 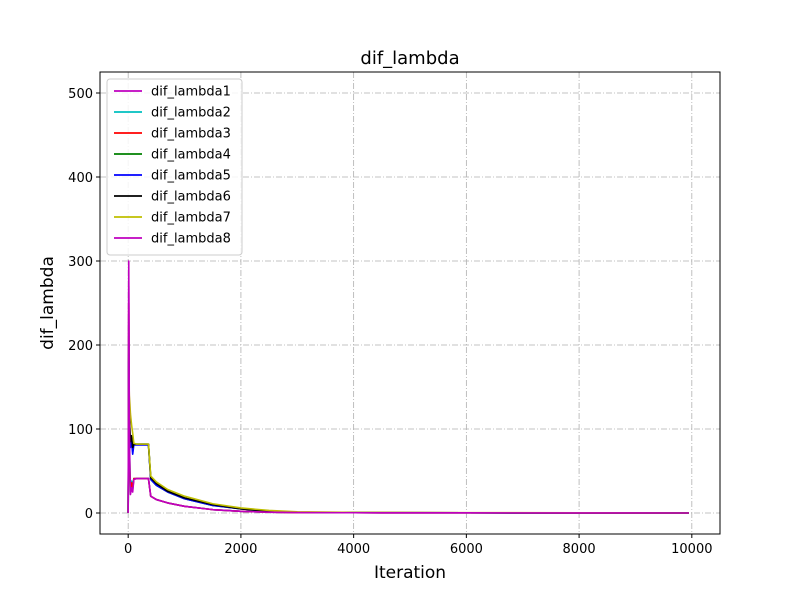 What do you see at coordinates (191, 134) in the screenshot?
I see `legend-label: dif_lambda3` at bounding box center [191, 134].